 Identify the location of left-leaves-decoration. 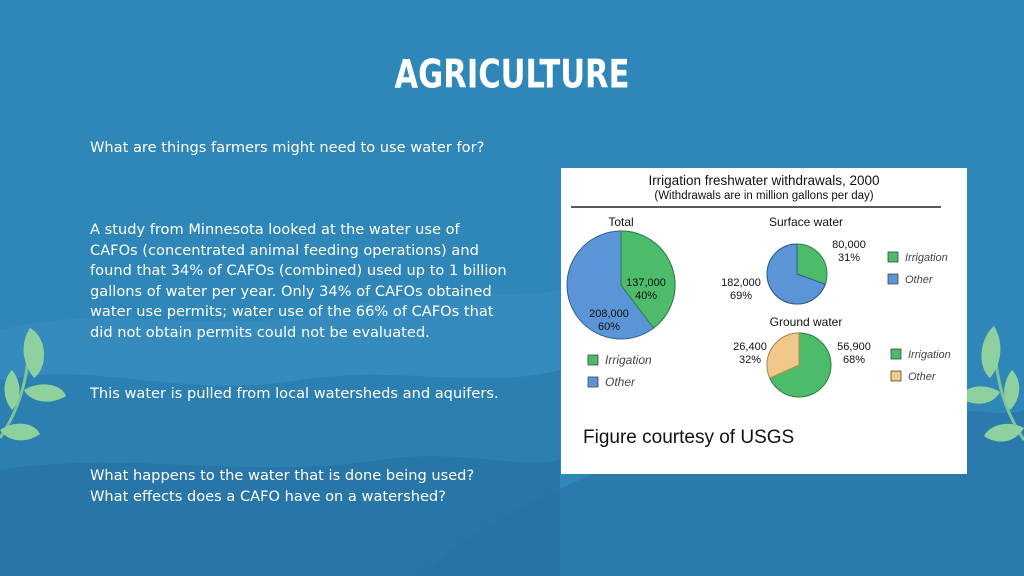
(33, 384).